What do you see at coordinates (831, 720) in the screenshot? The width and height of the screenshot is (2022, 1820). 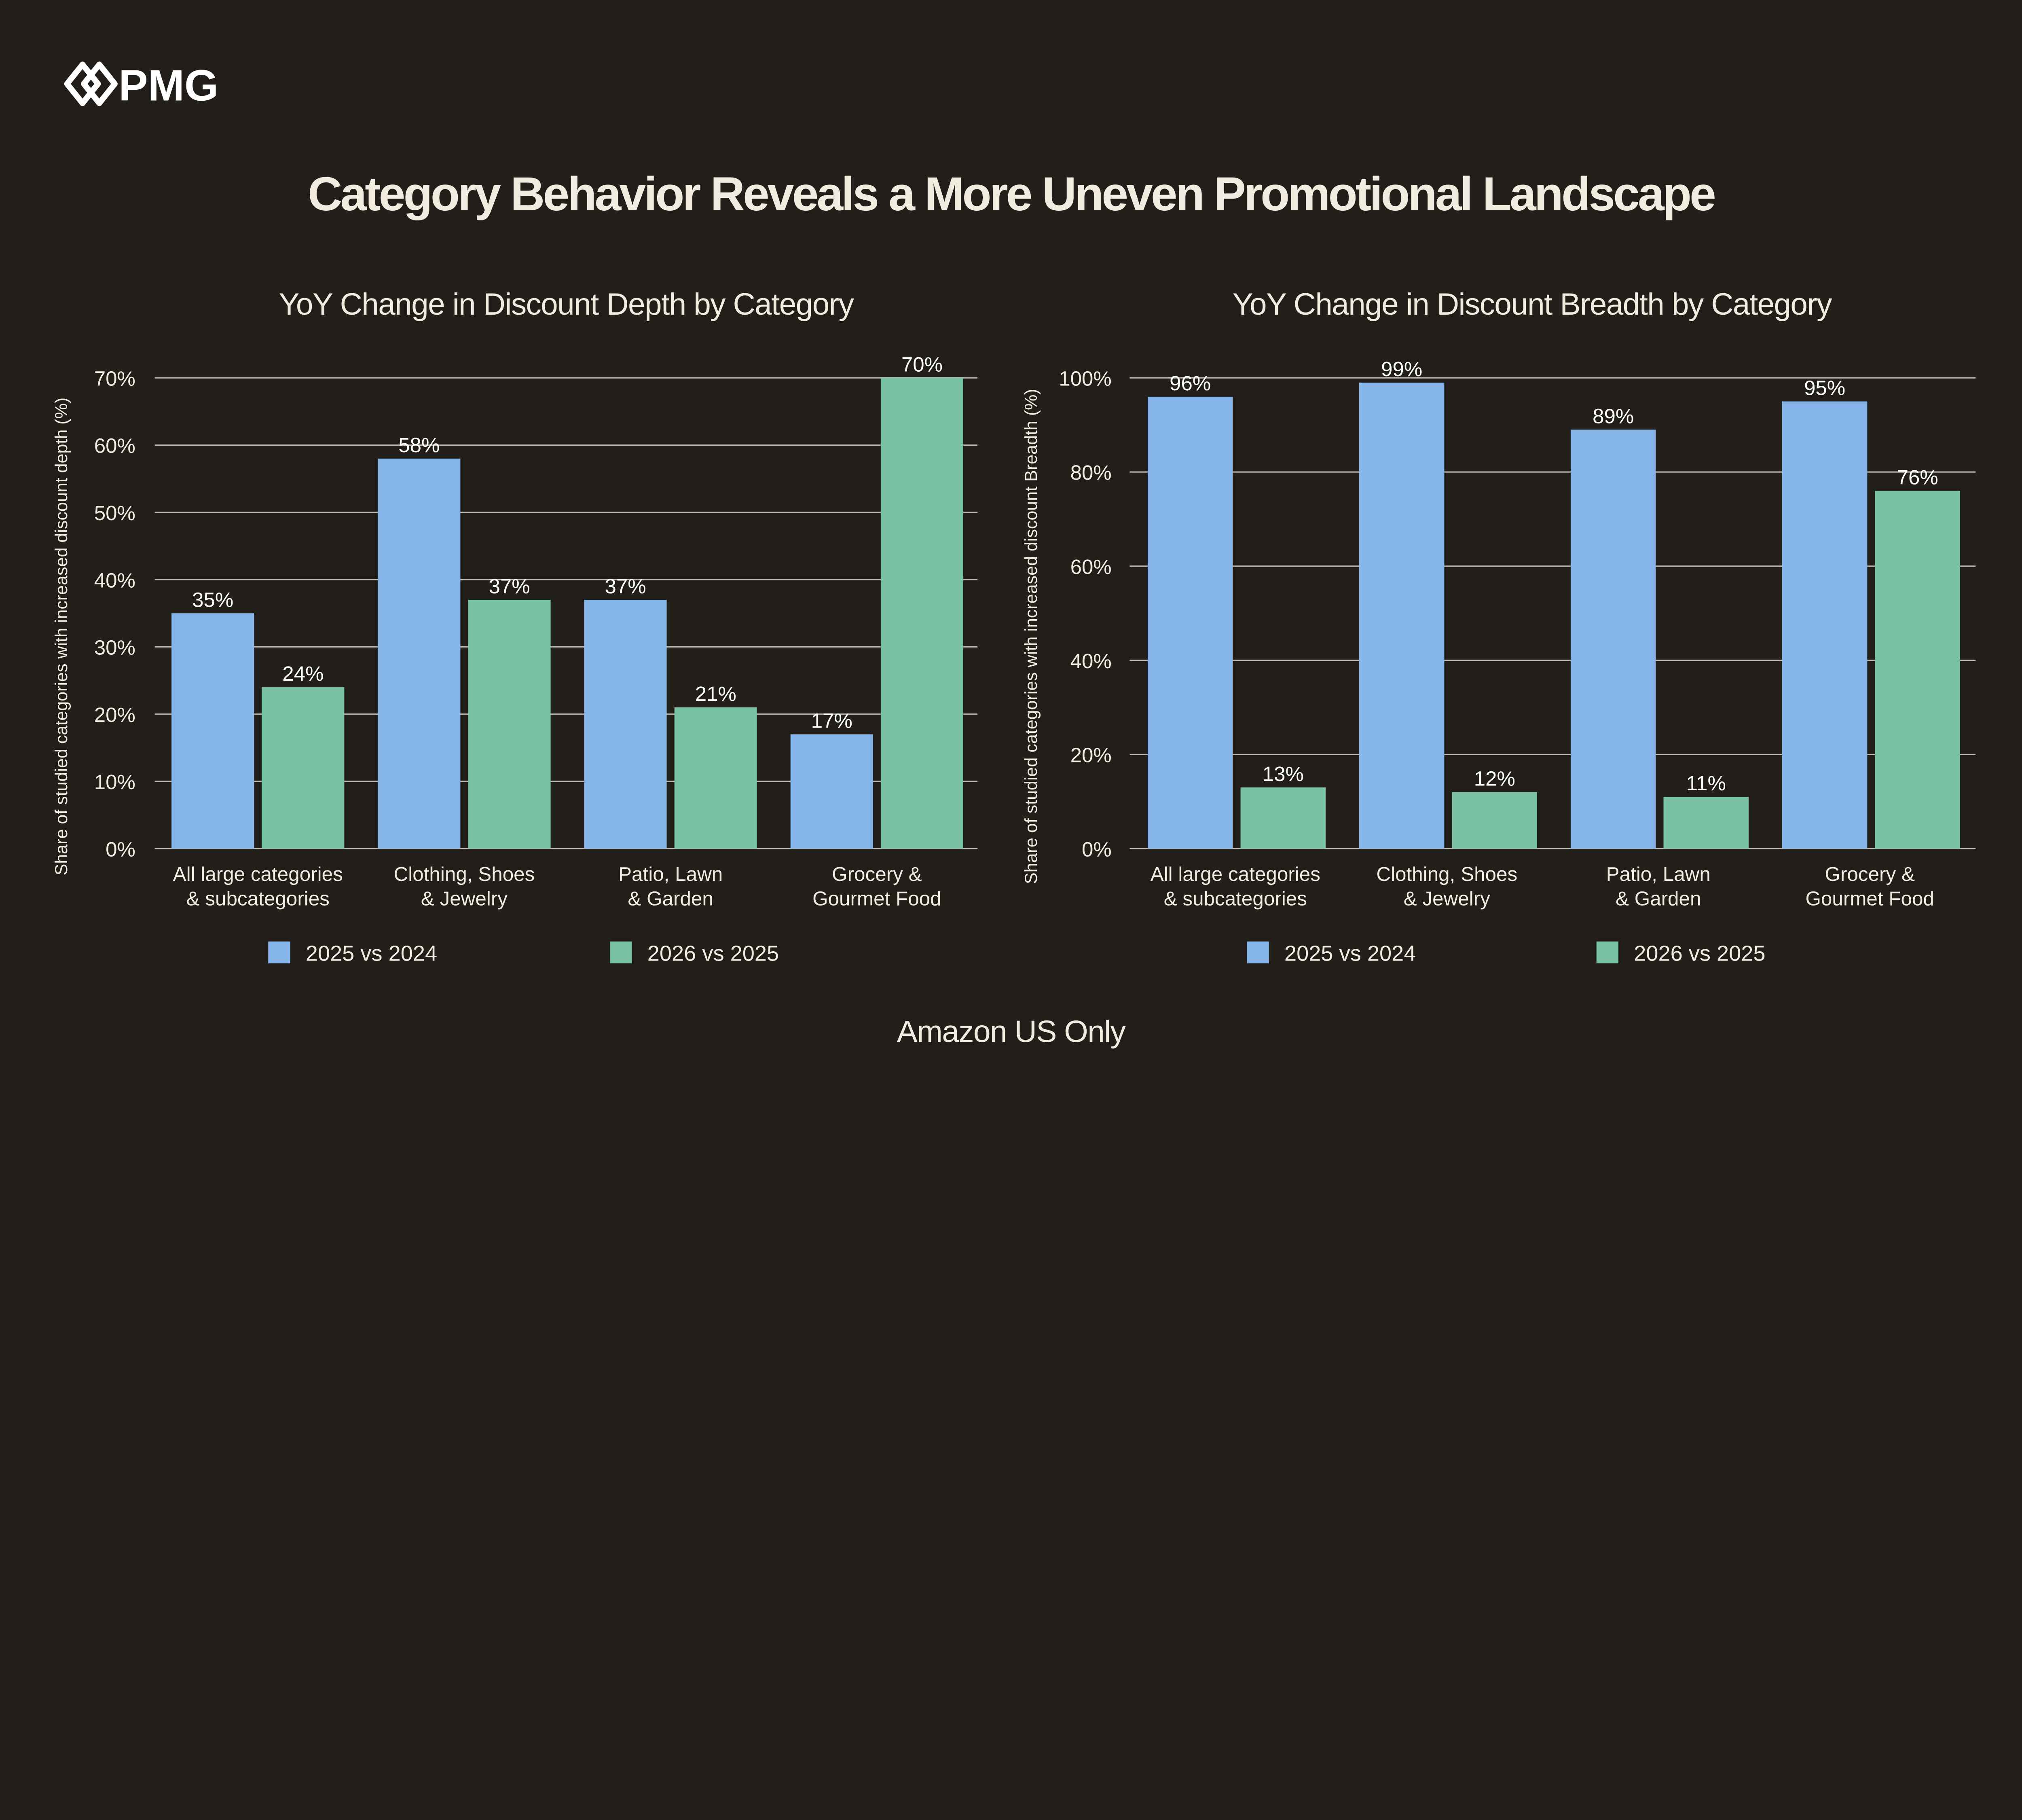 I see `data-label: 17%` at bounding box center [831, 720].